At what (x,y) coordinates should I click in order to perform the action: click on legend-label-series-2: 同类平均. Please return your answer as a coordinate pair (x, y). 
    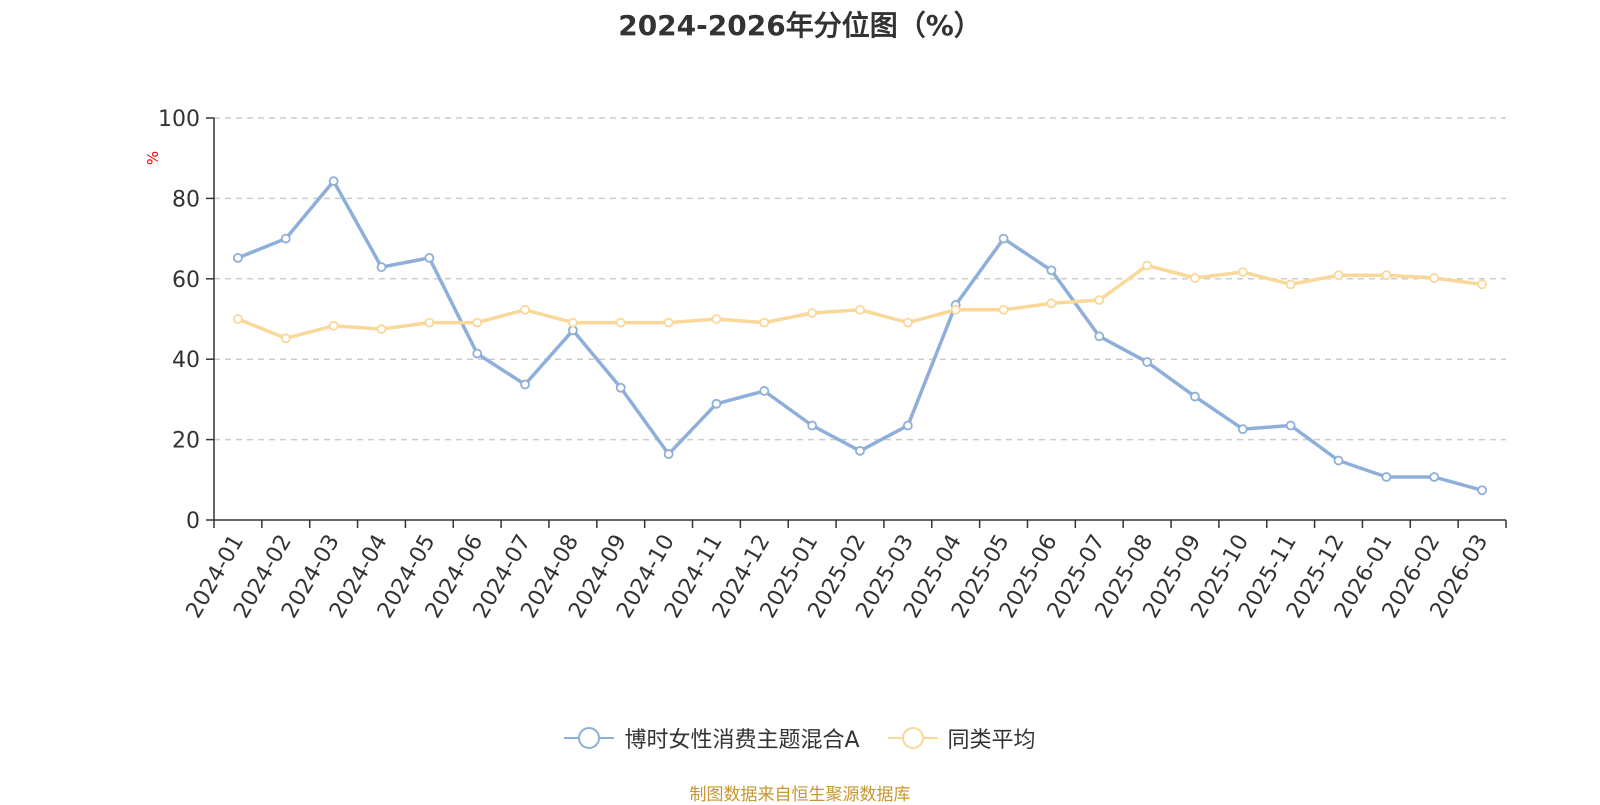
    Looking at the image, I should click on (991, 740).